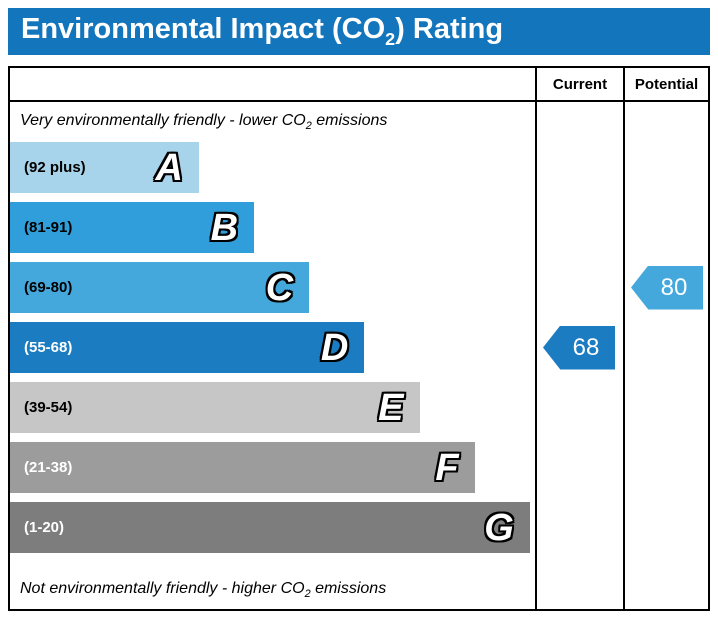 This screenshot has height=619, width=718. I want to click on page-title-subscript: 2, so click(390, 38).